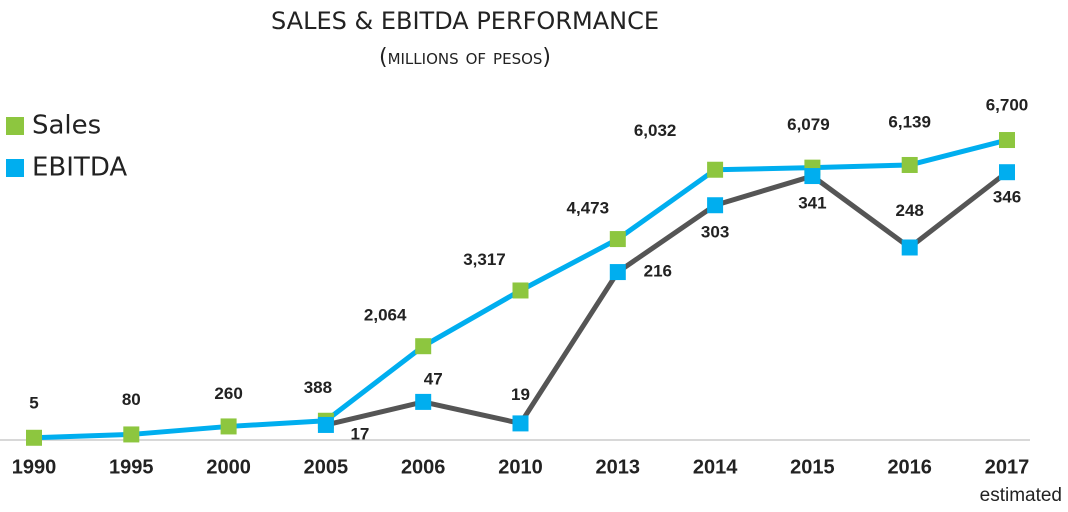 This screenshot has height=512, width=1068. What do you see at coordinates (359, 433) in the screenshot?
I see `data-label: 17` at bounding box center [359, 433].